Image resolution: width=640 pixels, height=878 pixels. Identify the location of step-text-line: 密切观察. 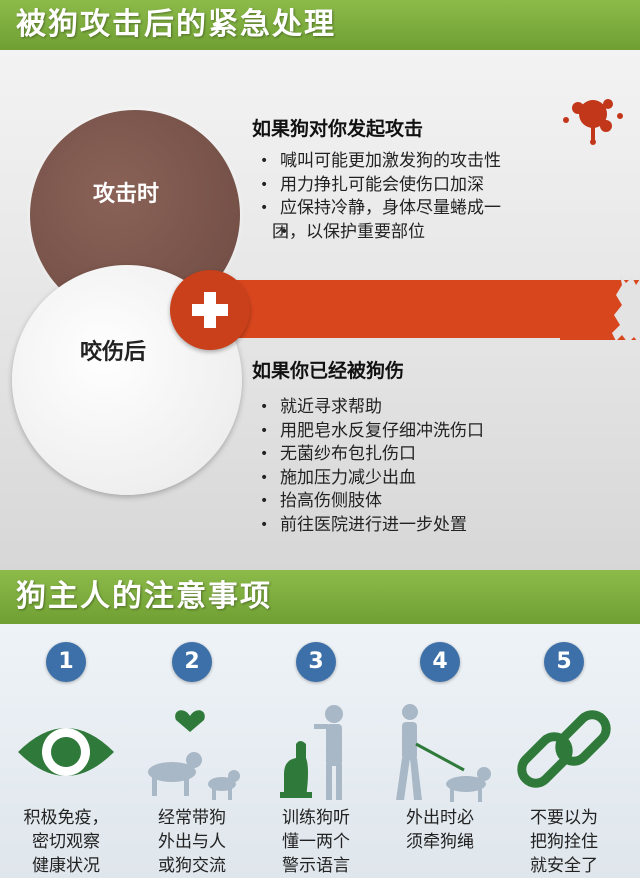
(66, 842).